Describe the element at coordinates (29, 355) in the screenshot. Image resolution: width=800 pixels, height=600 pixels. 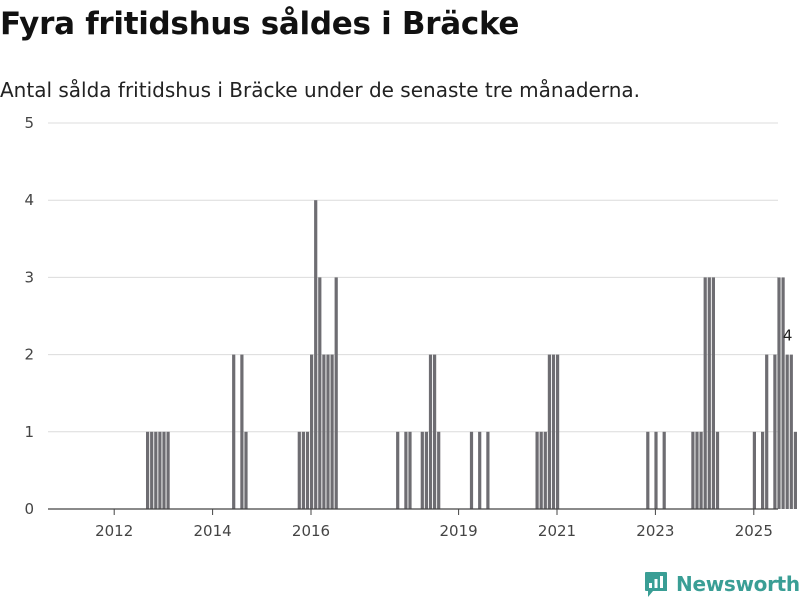
I see `y-tick-label: 2` at that location.